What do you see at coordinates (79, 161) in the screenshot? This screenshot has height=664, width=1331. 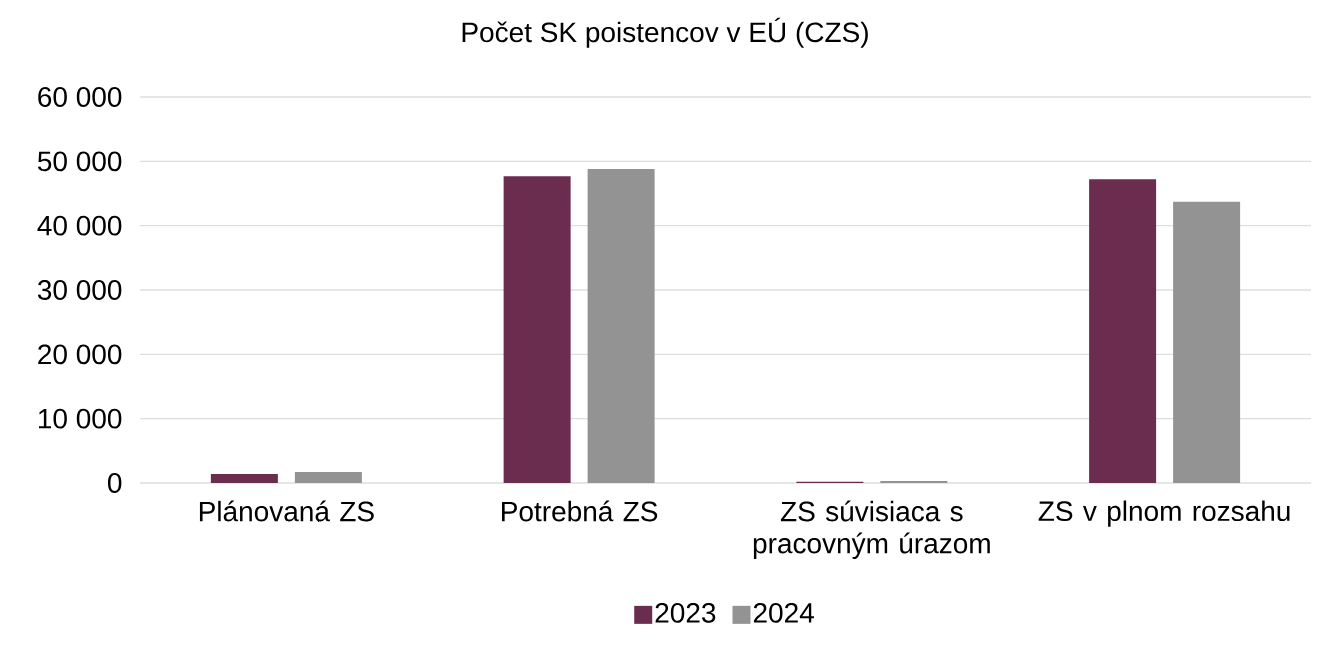 I see `y-tick-label: 50 000` at bounding box center [79, 161].